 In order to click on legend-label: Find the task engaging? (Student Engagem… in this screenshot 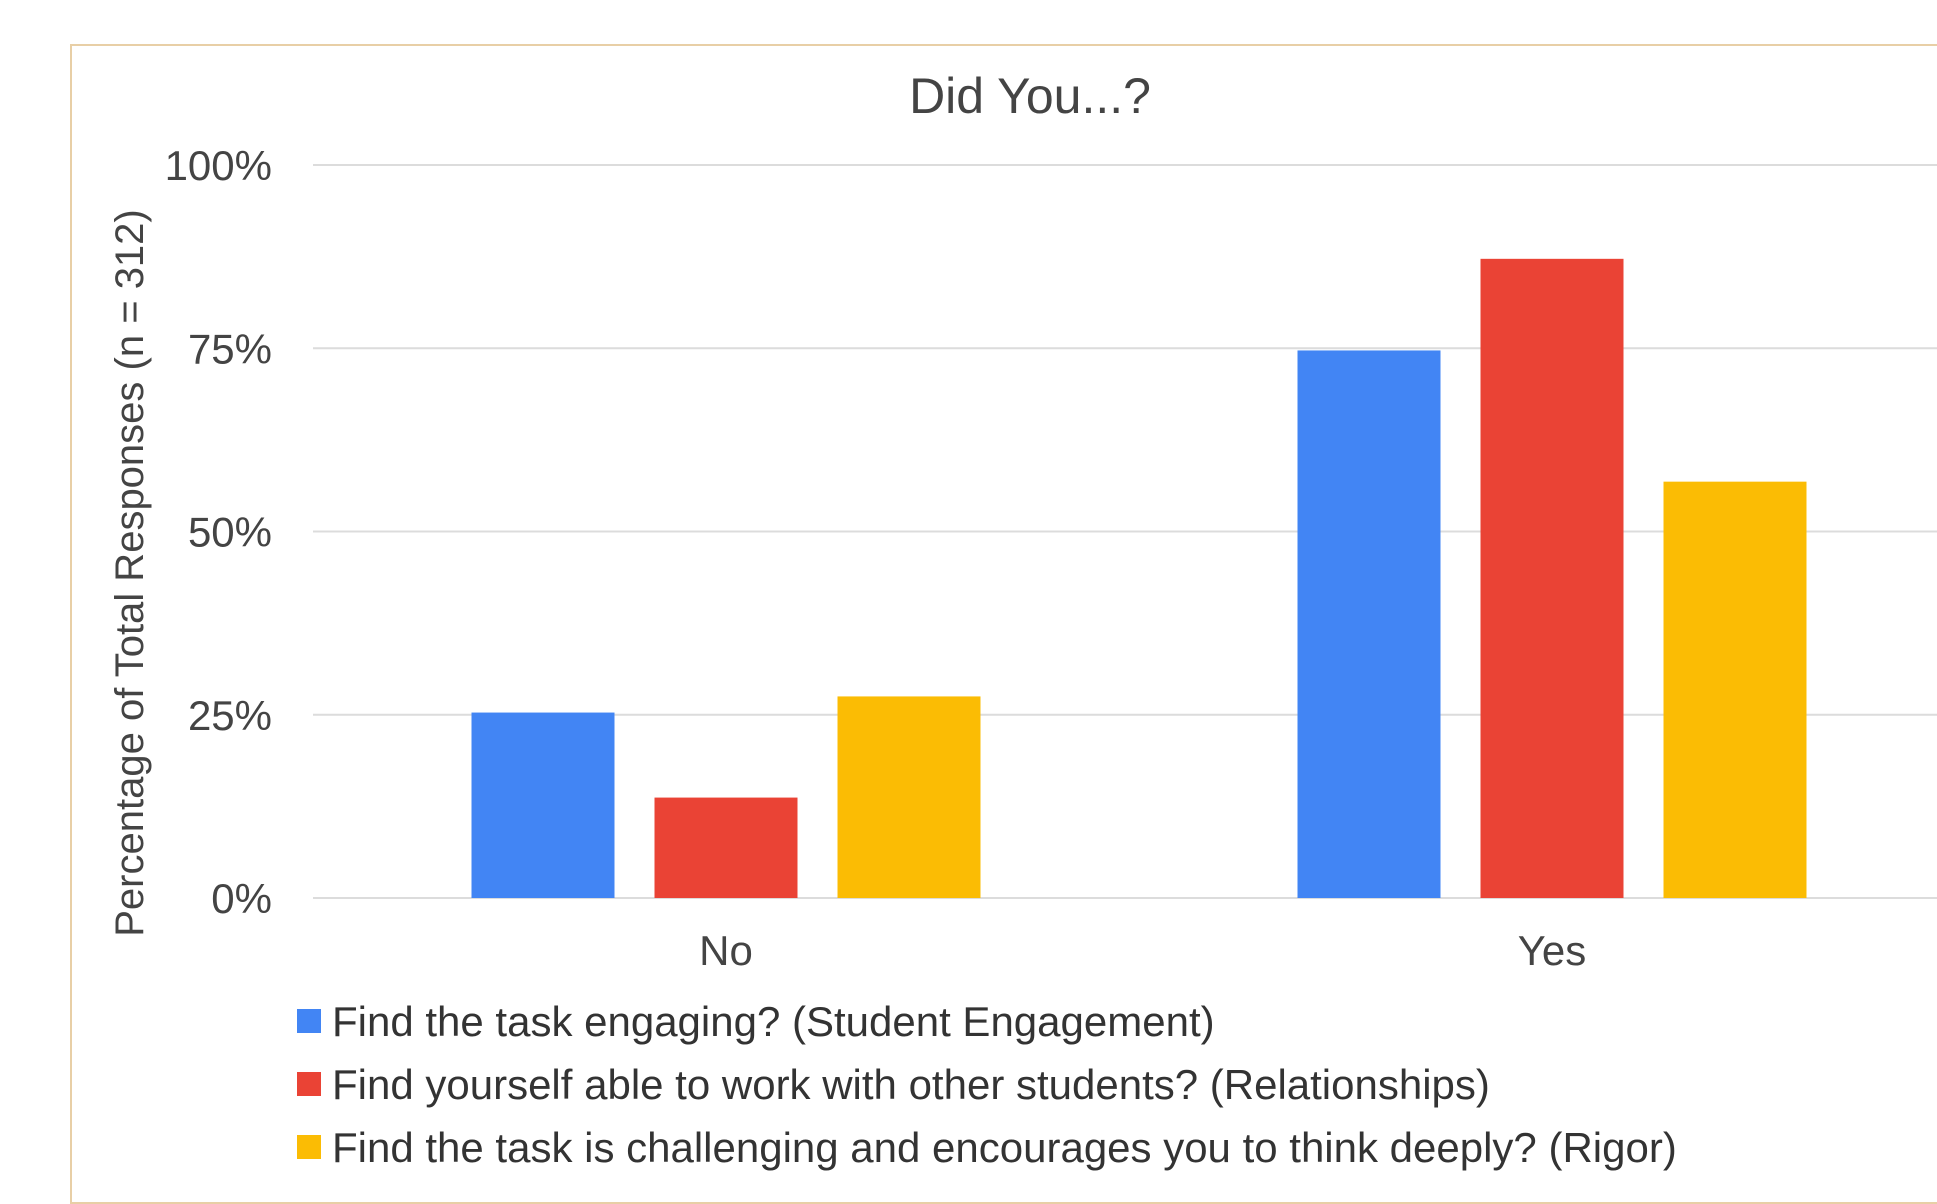, I will do `click(773, 1021)`.